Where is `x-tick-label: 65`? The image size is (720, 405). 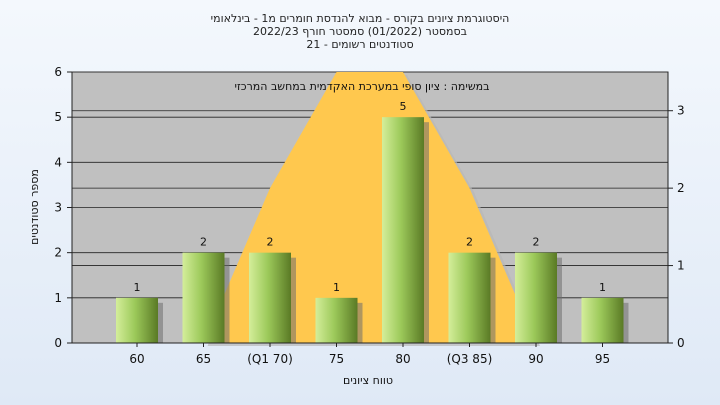 x-tick-label: 65 is located at coordinates (203, 359).